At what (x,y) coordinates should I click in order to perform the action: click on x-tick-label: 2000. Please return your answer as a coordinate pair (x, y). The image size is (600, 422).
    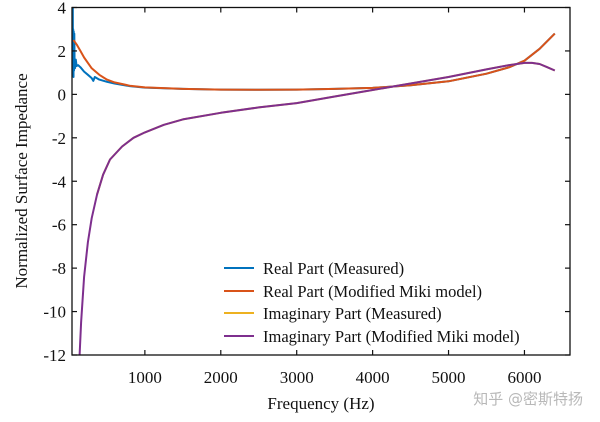
    Looking at the image, I should click on (221, 377).